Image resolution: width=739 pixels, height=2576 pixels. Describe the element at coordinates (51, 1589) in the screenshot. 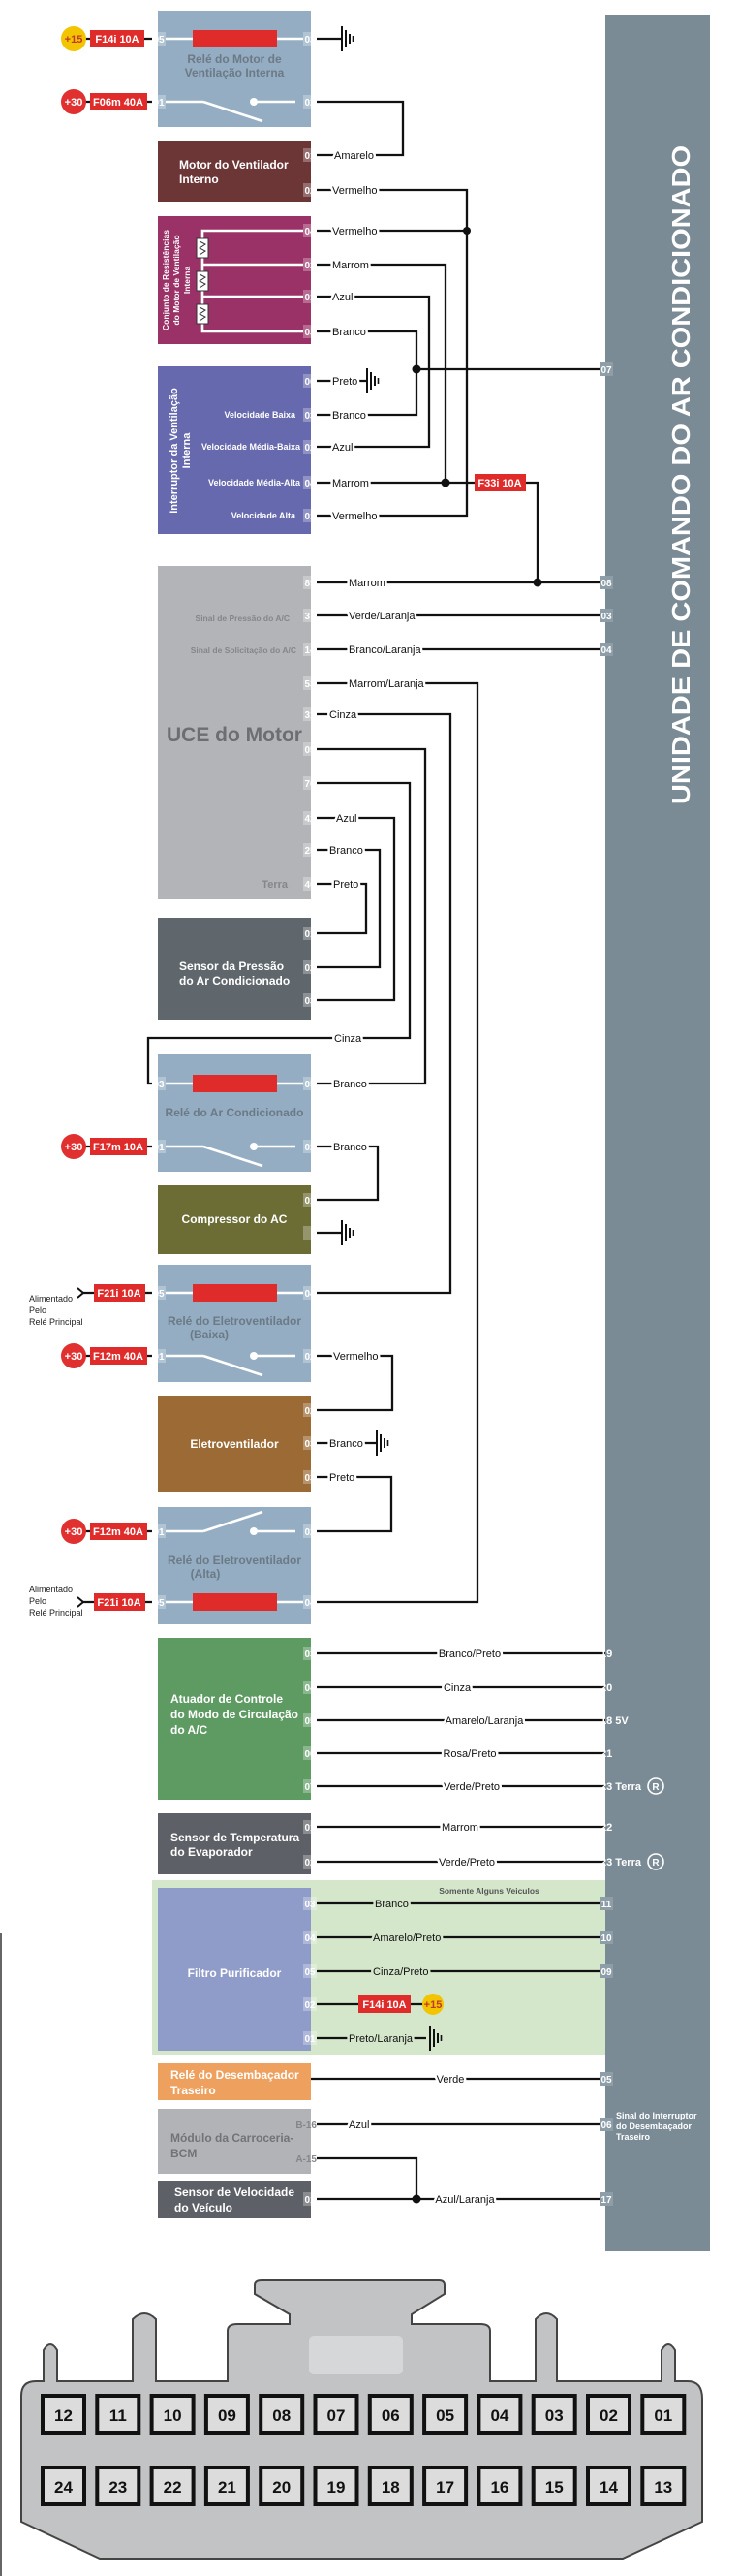

I see `feed-note: Alimentado` at that location.